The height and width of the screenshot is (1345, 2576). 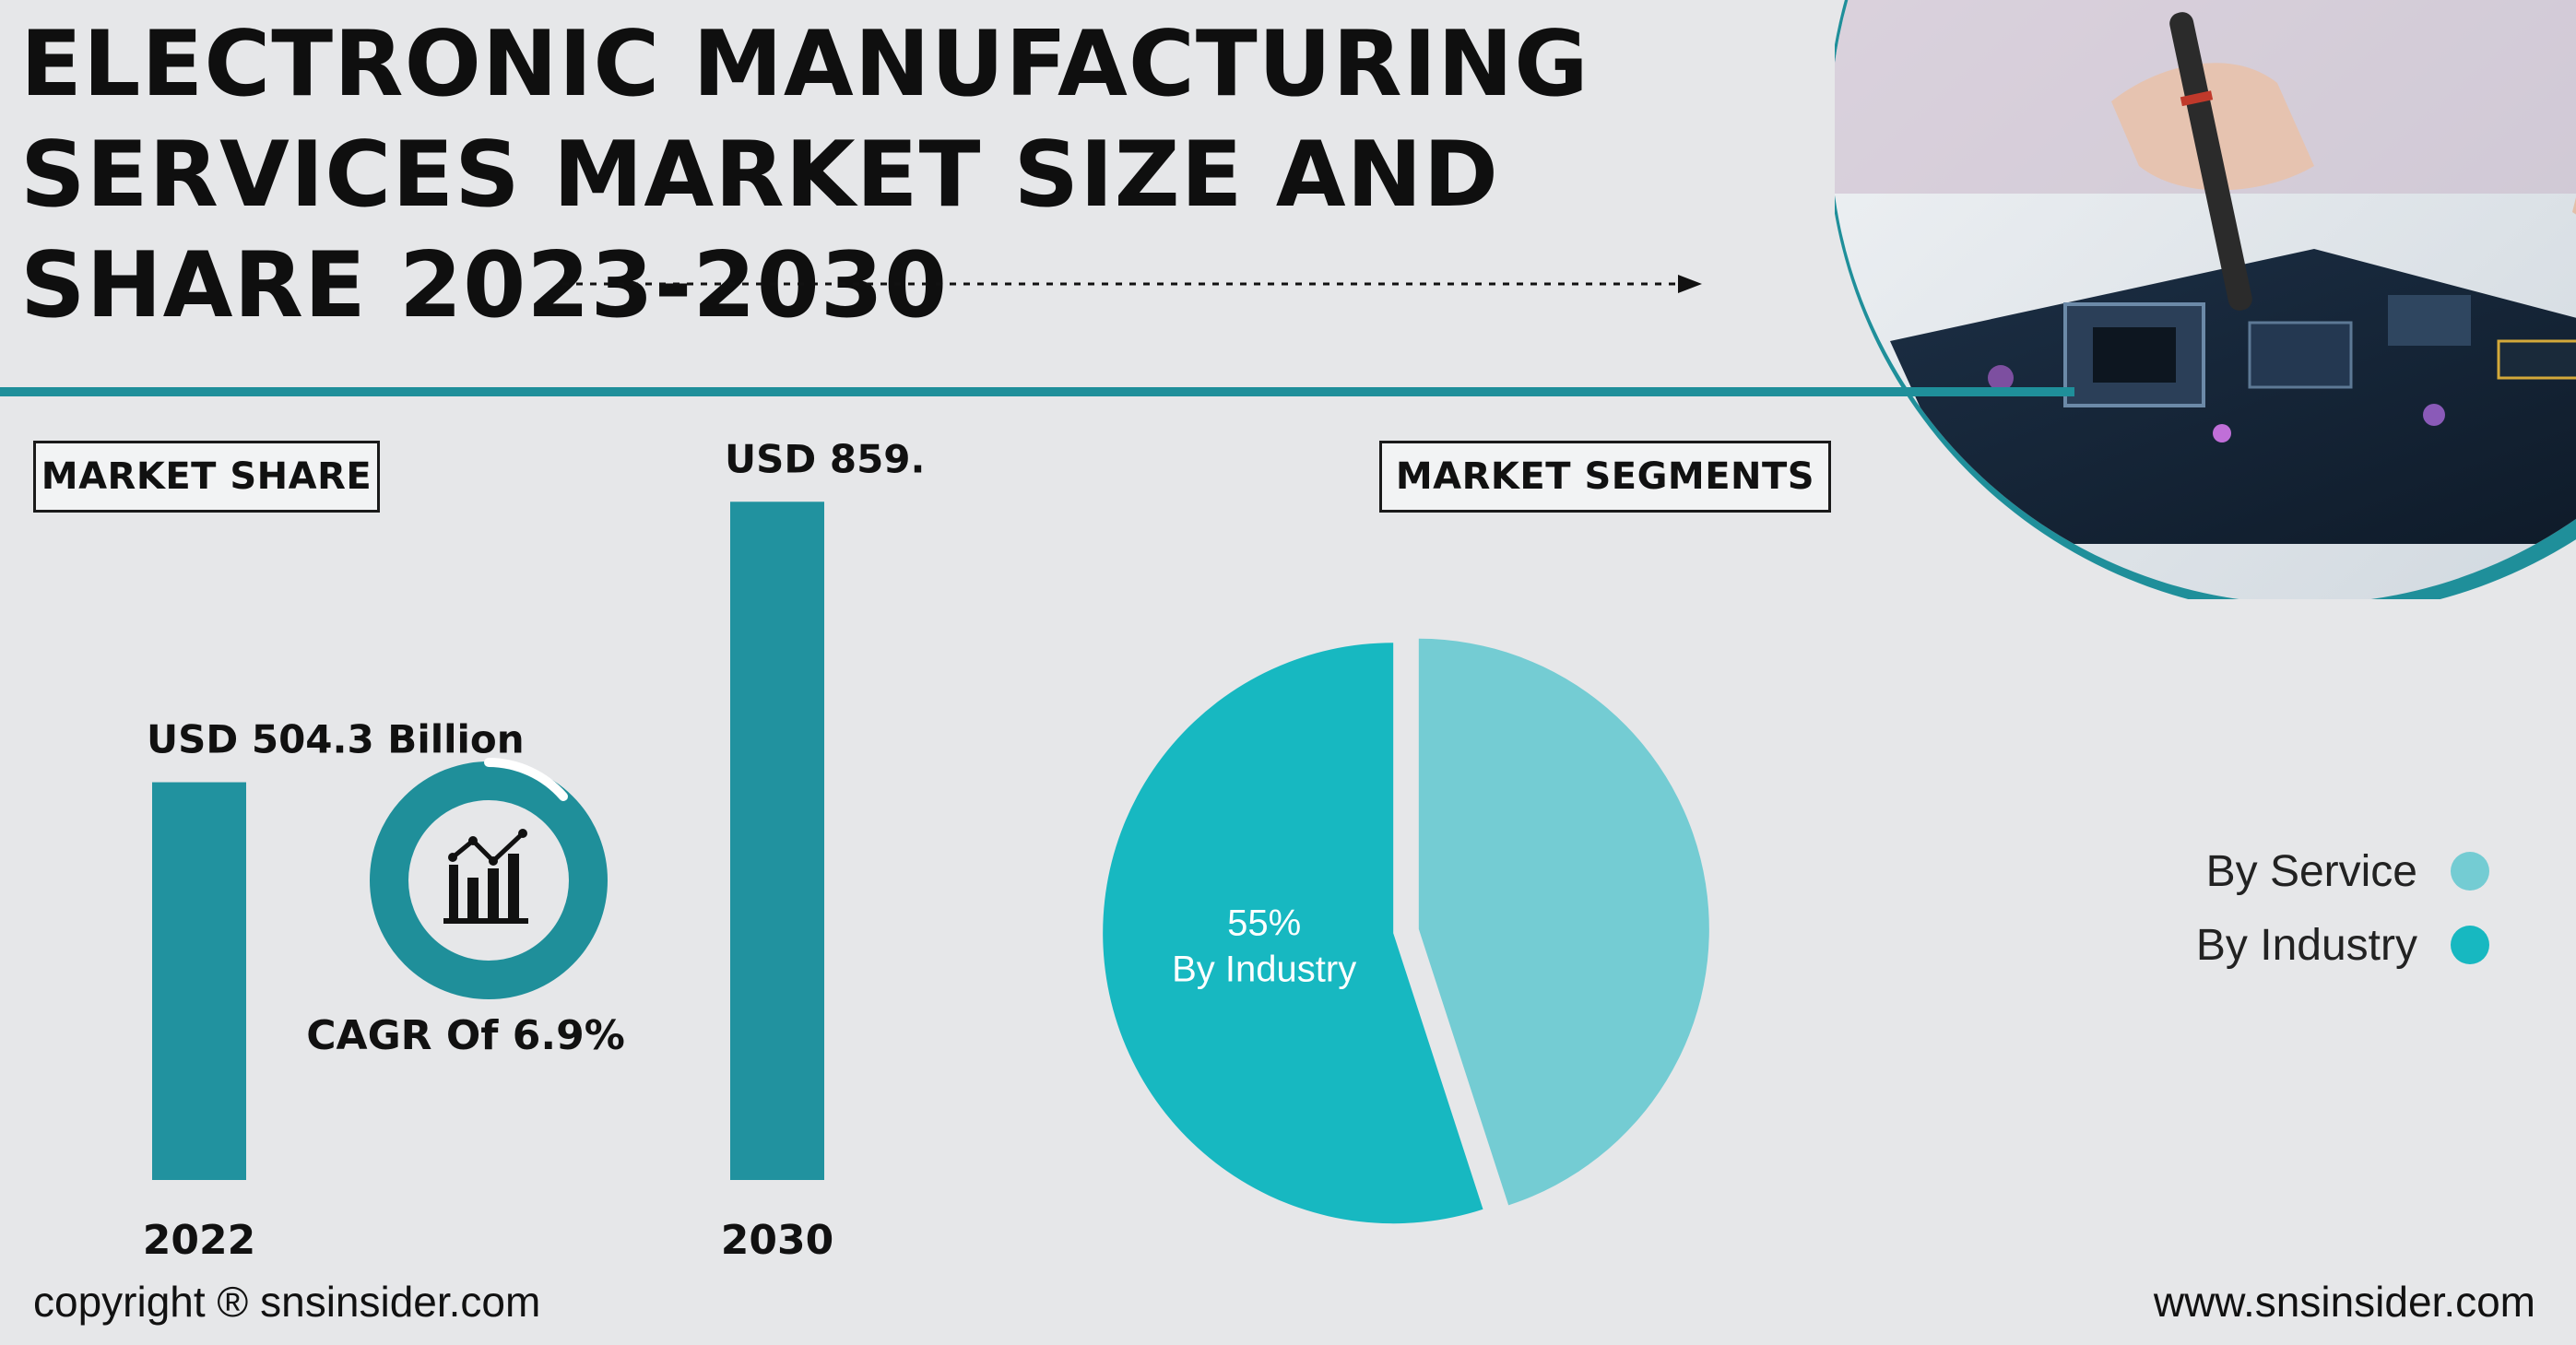 I want to click on legend-dot-industry, so click(x=2470, y=945).